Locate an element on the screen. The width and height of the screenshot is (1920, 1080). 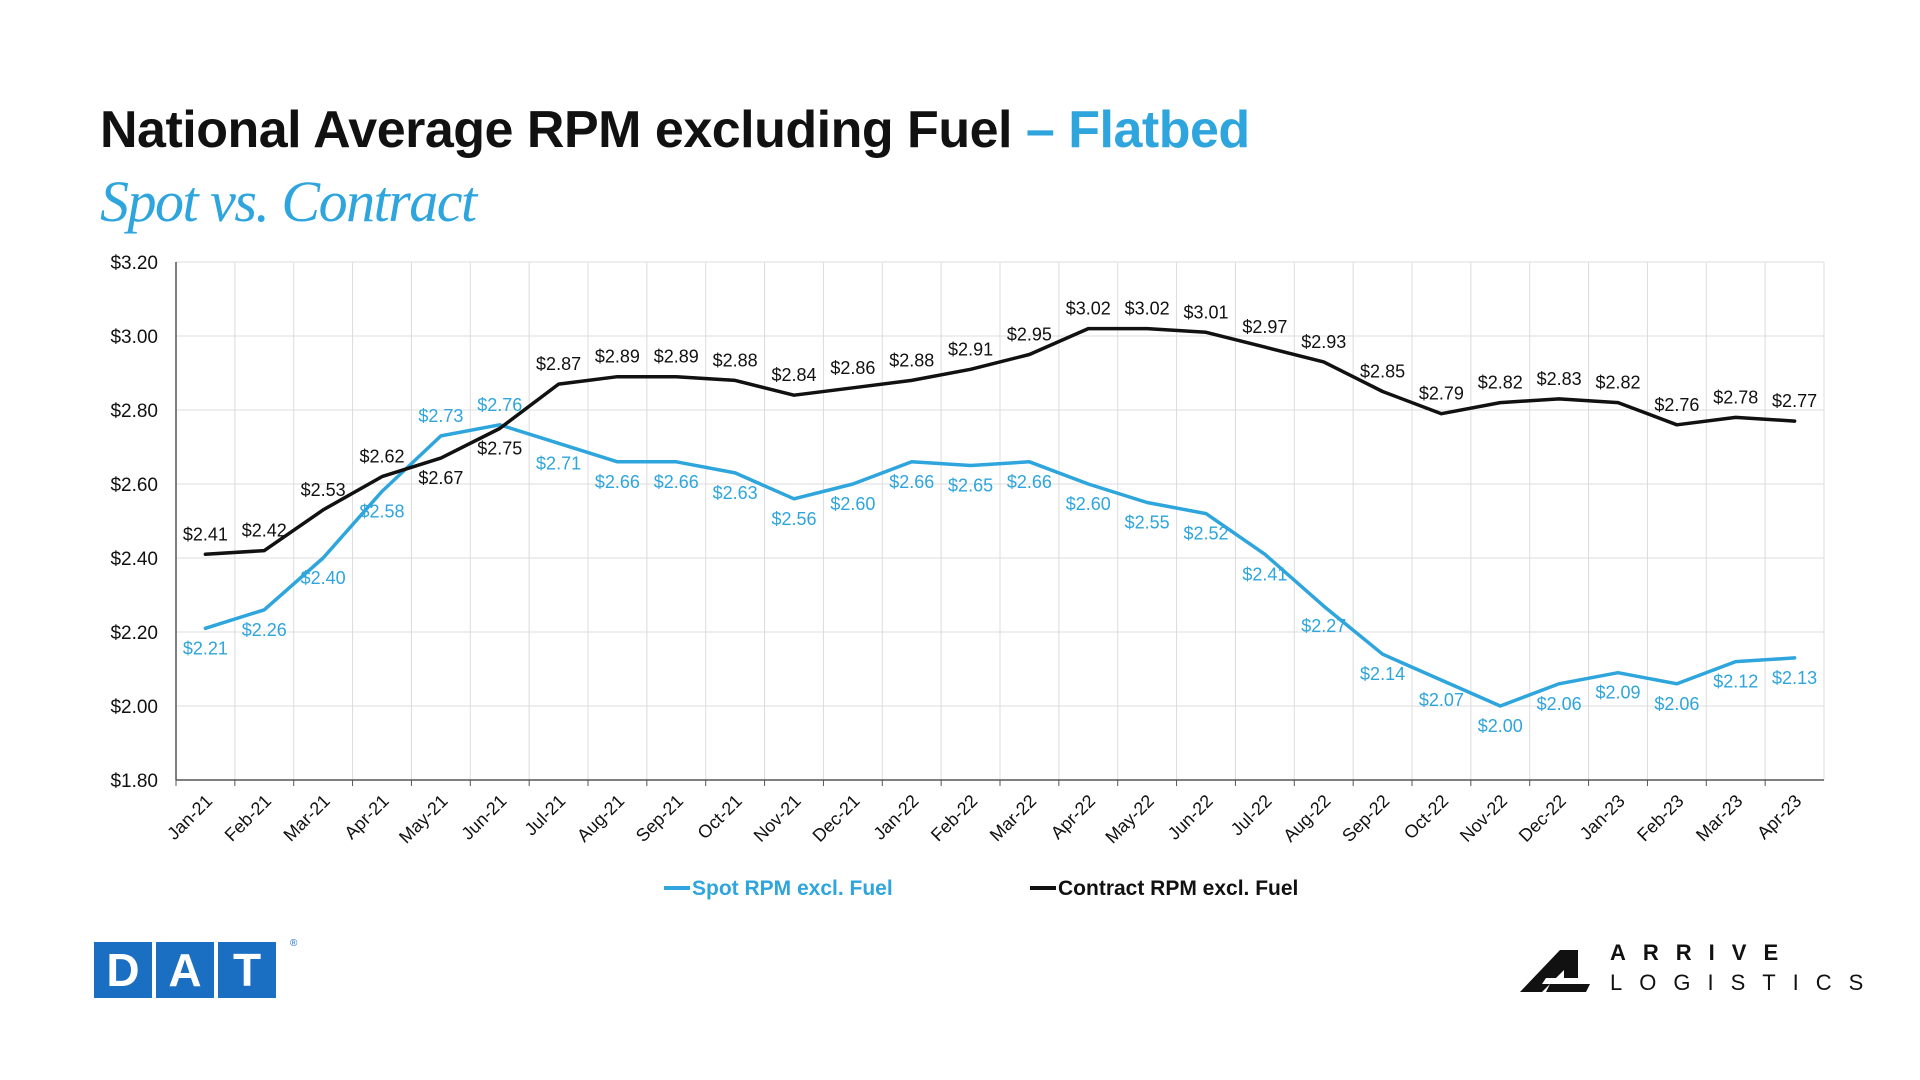
x-tick-label: Feb-21 is located at coordinates (248, 818).